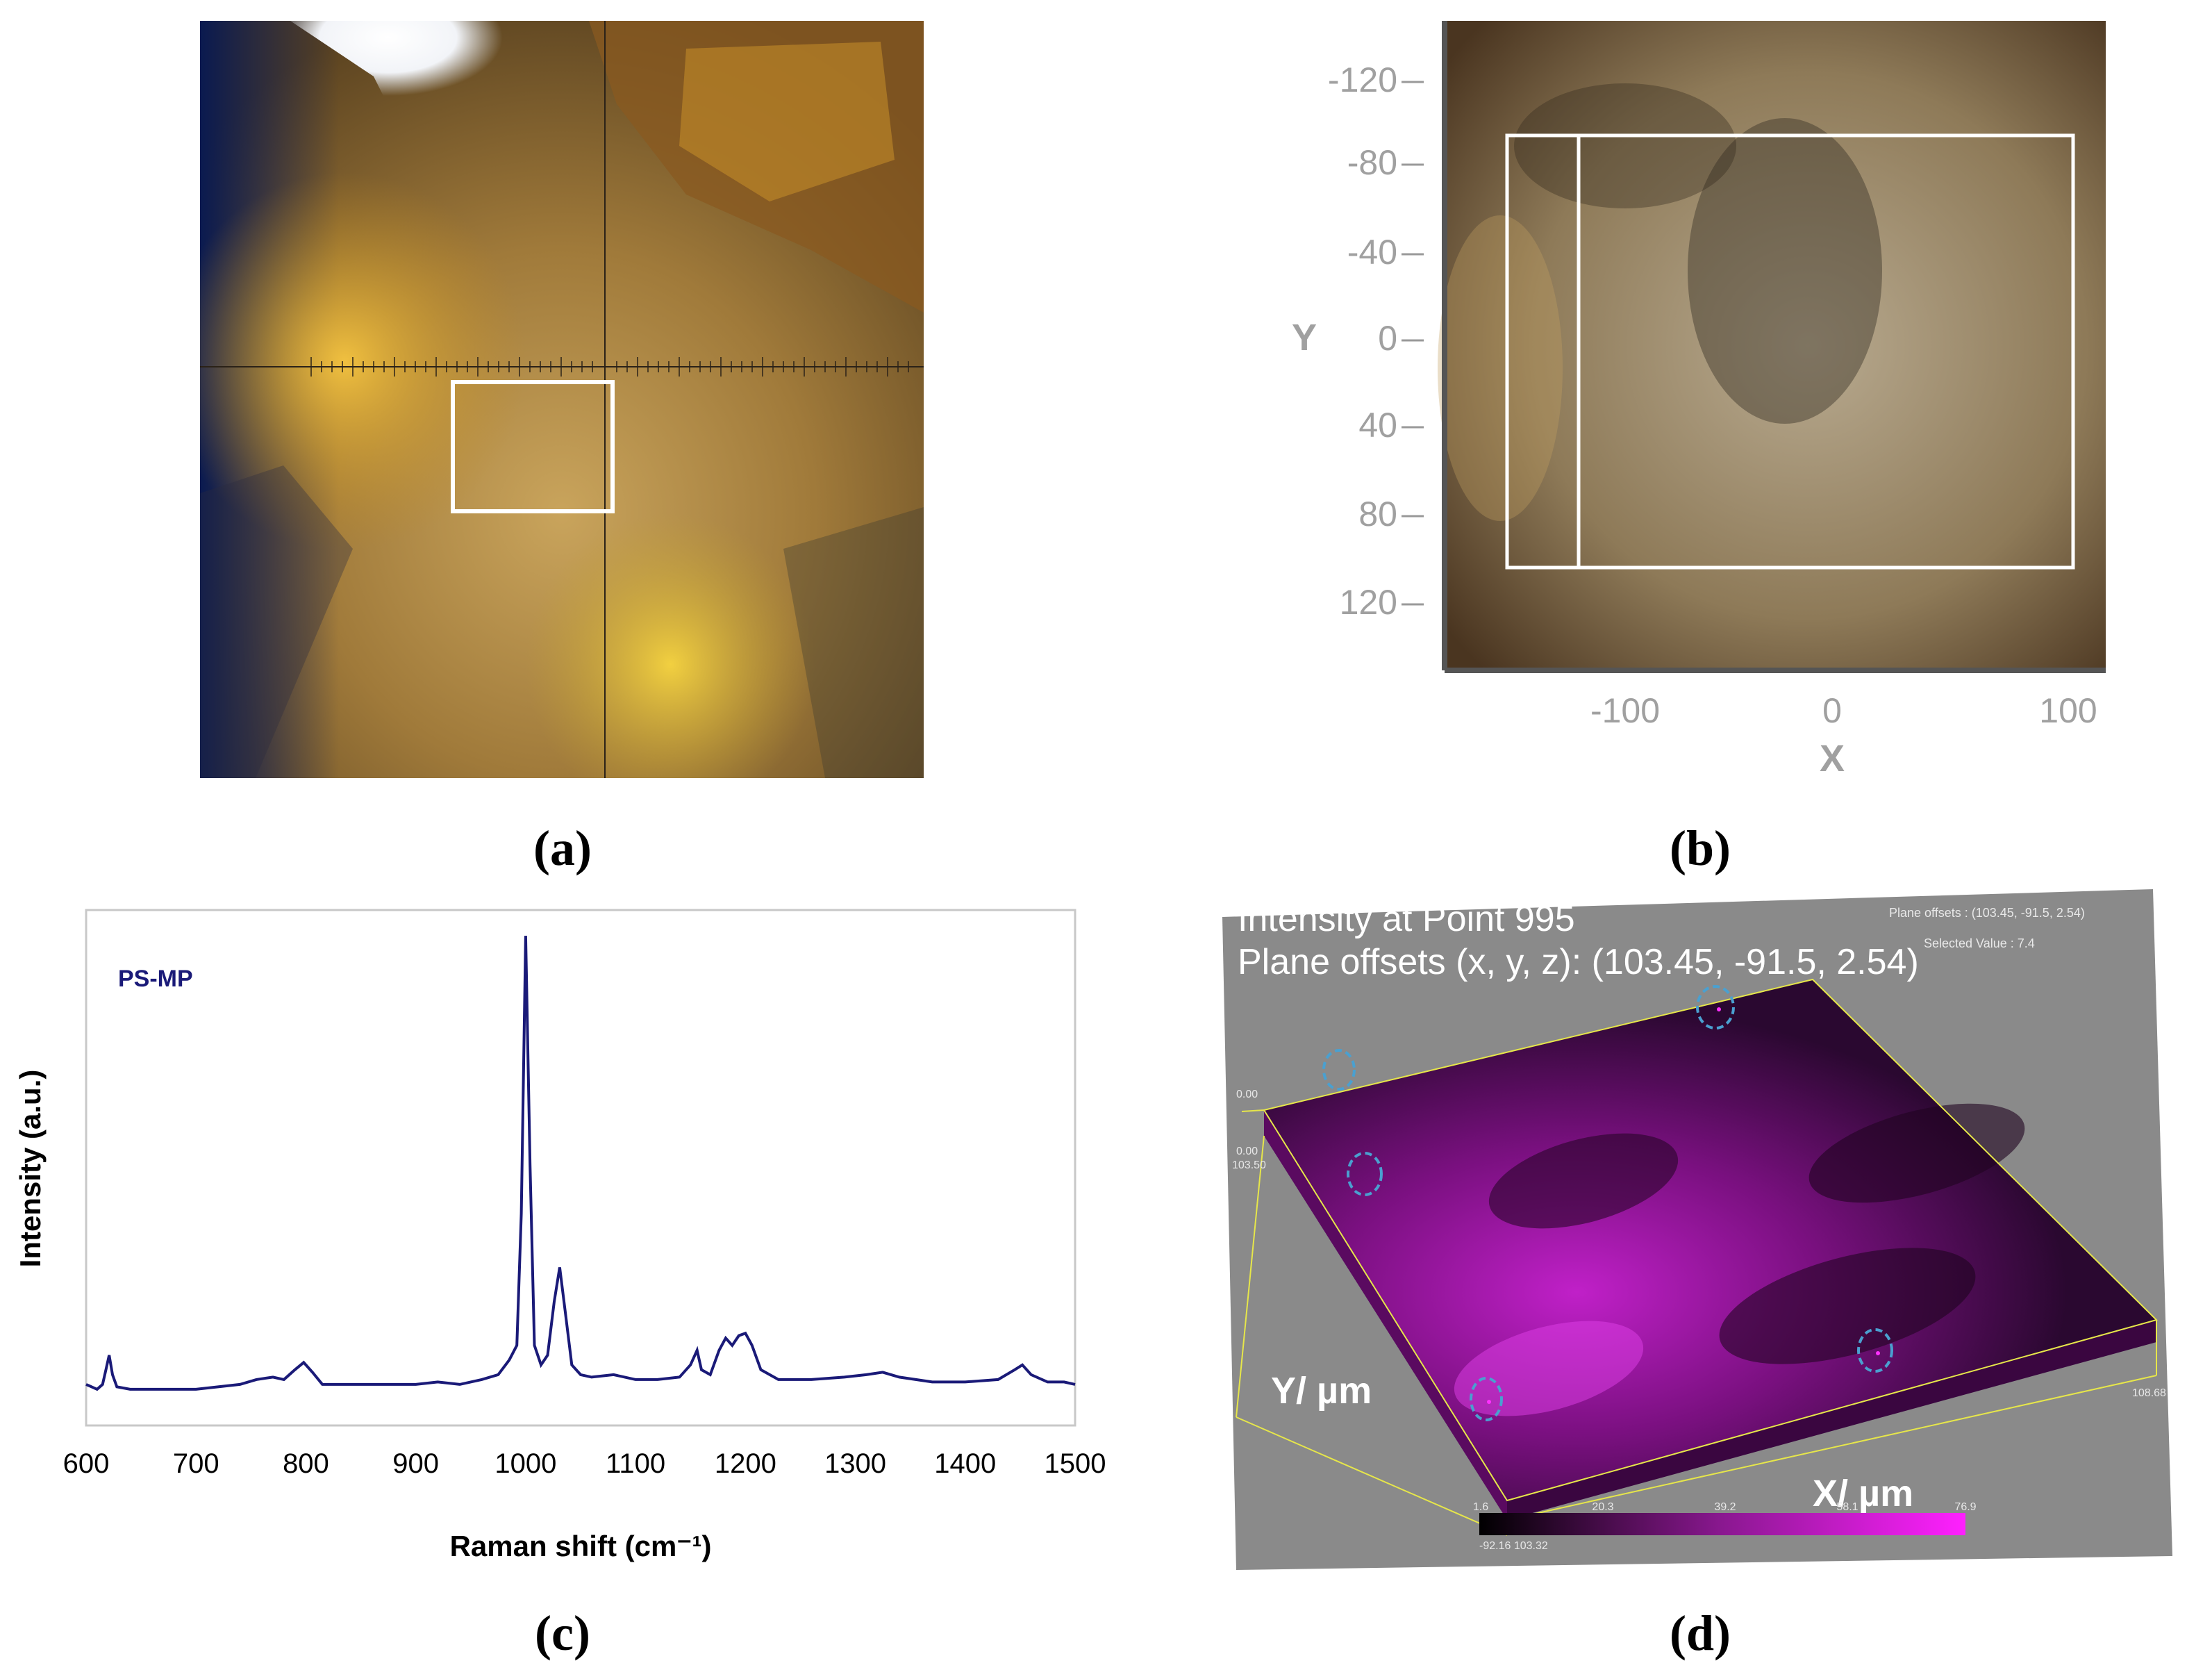 This screenshot has height=1670, width=2212. What do you see at coordinates (1832, 758) in the screenshot?
I see `x-axis-label: X` at bounding box center [1832, 758].